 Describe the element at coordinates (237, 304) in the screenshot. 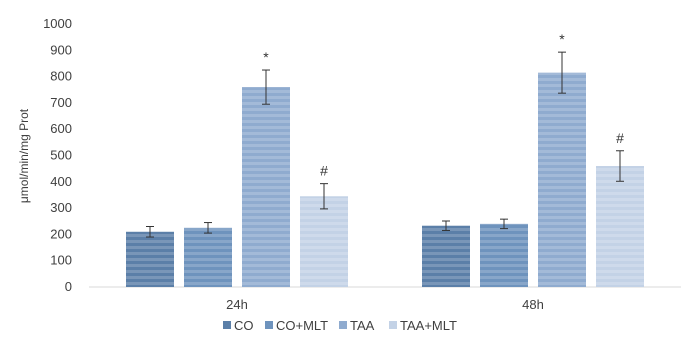

I see `x-tick-label: 24h` at that location.